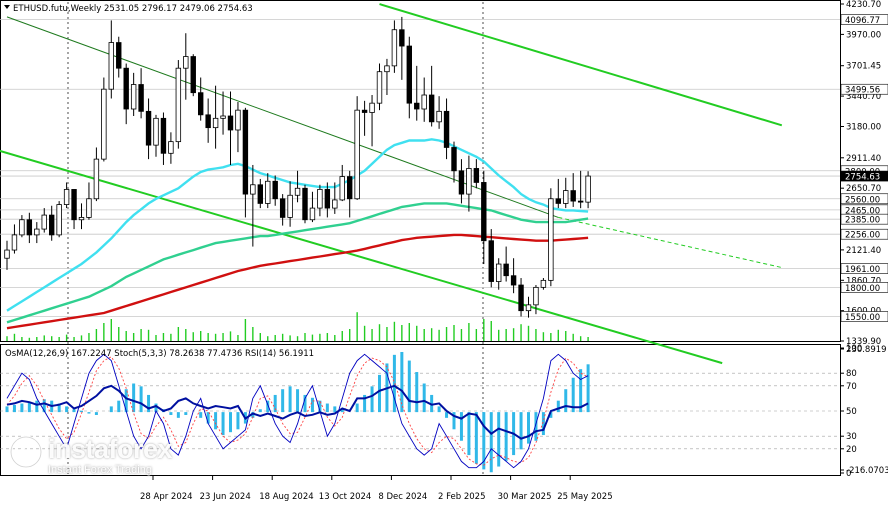  I want to click on stochastic-signal-line, so click(297, 411).